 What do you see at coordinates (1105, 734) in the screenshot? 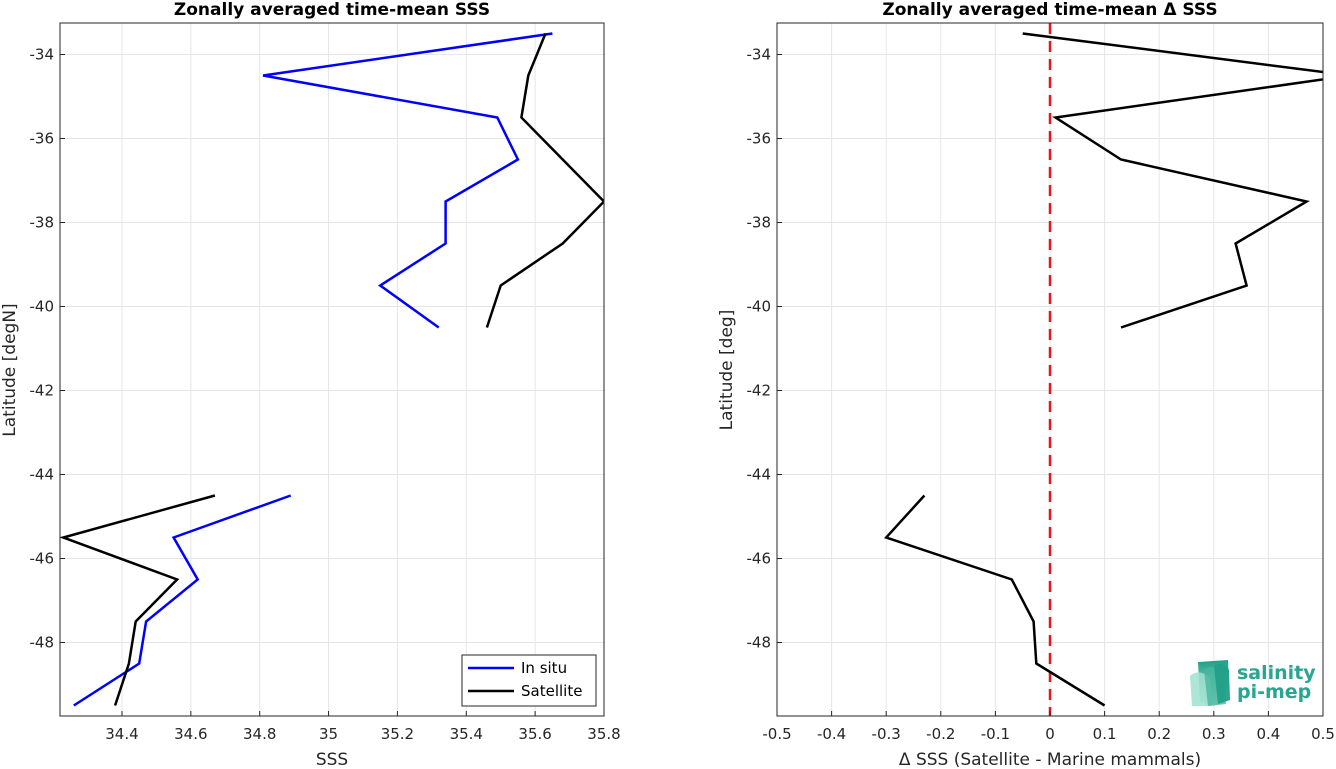
I see `x-tick-label: 0.1` at bounding box center [1105, 734].